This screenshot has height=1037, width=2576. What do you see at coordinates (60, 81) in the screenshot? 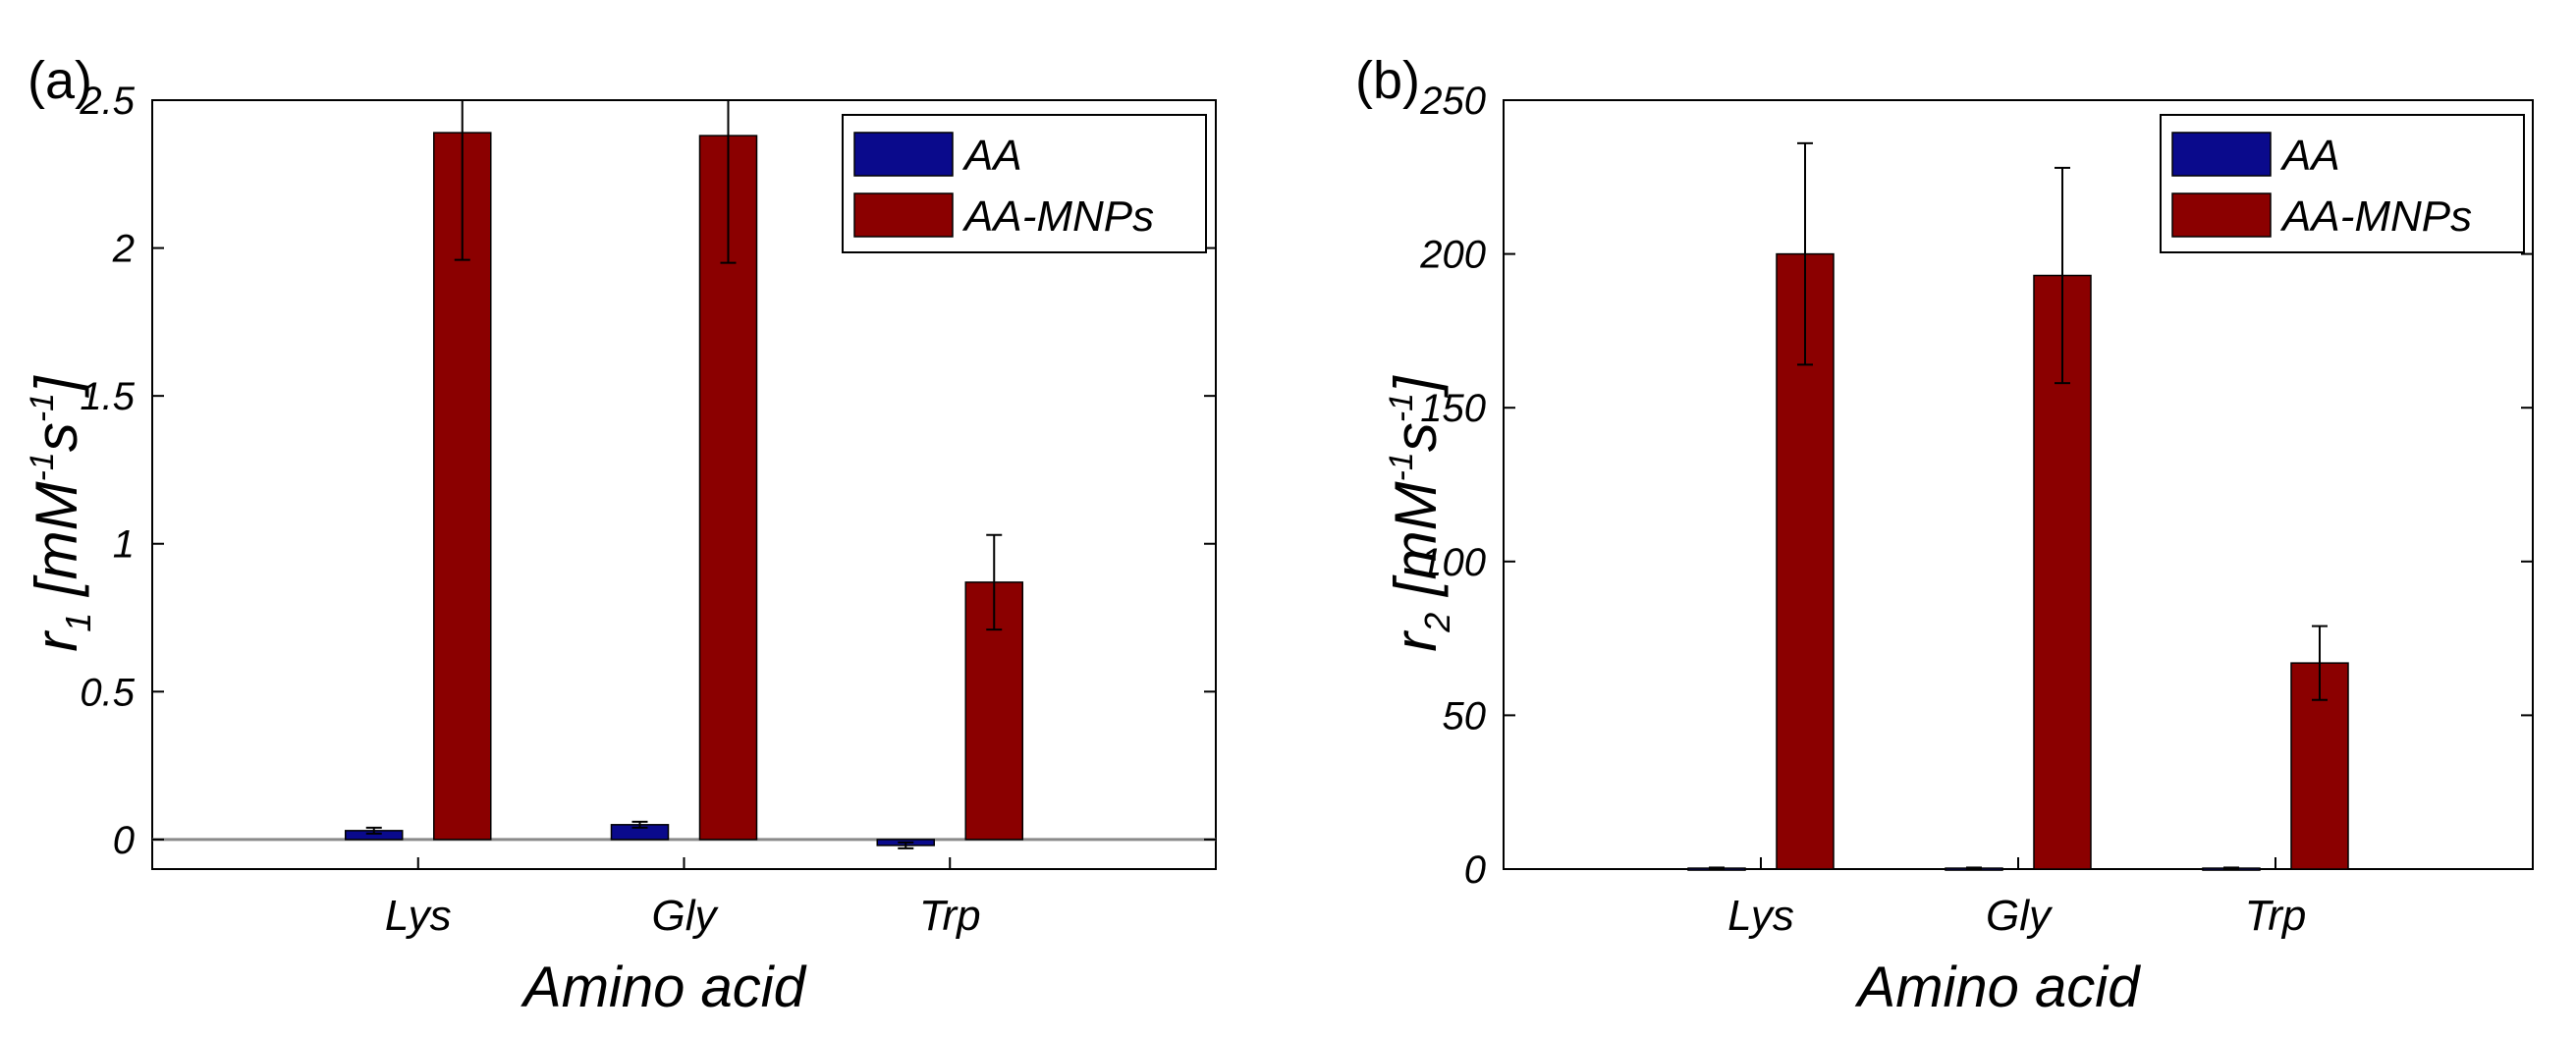
I see `panel-label: (a)` at bounding box center [60, 81].